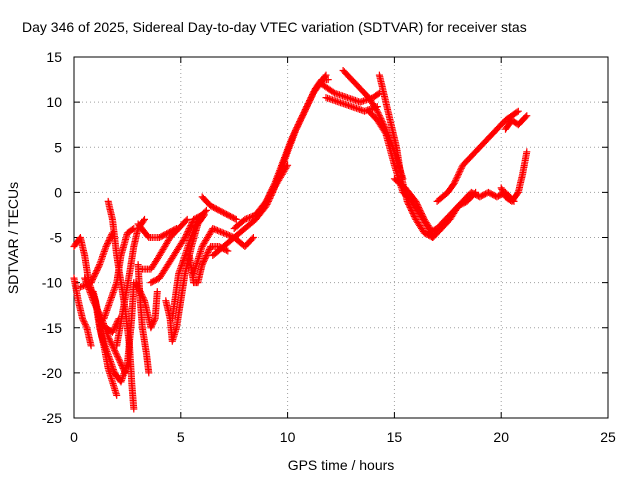 This screenshot has width=640, height=480. What do you see at coordinates (181, 437) in the screenshot?
I see `x-tick-label: 5` at bounding box center [181, 437].